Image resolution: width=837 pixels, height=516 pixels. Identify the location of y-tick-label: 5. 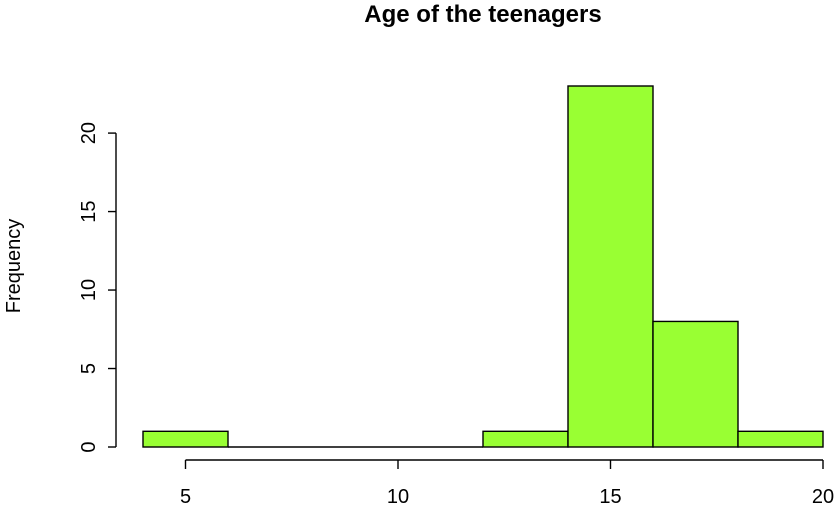
(89, 368).